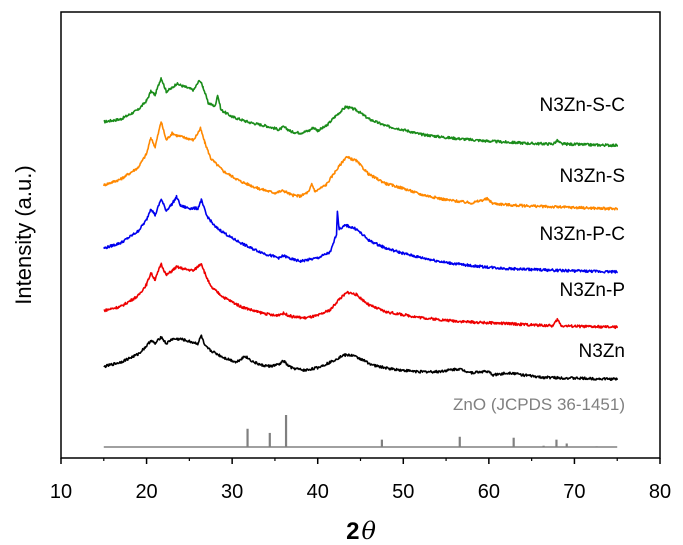 The height and width of the screenshot is (545, 683). I want to click on x-tick-label: 40, so click(318, 492).